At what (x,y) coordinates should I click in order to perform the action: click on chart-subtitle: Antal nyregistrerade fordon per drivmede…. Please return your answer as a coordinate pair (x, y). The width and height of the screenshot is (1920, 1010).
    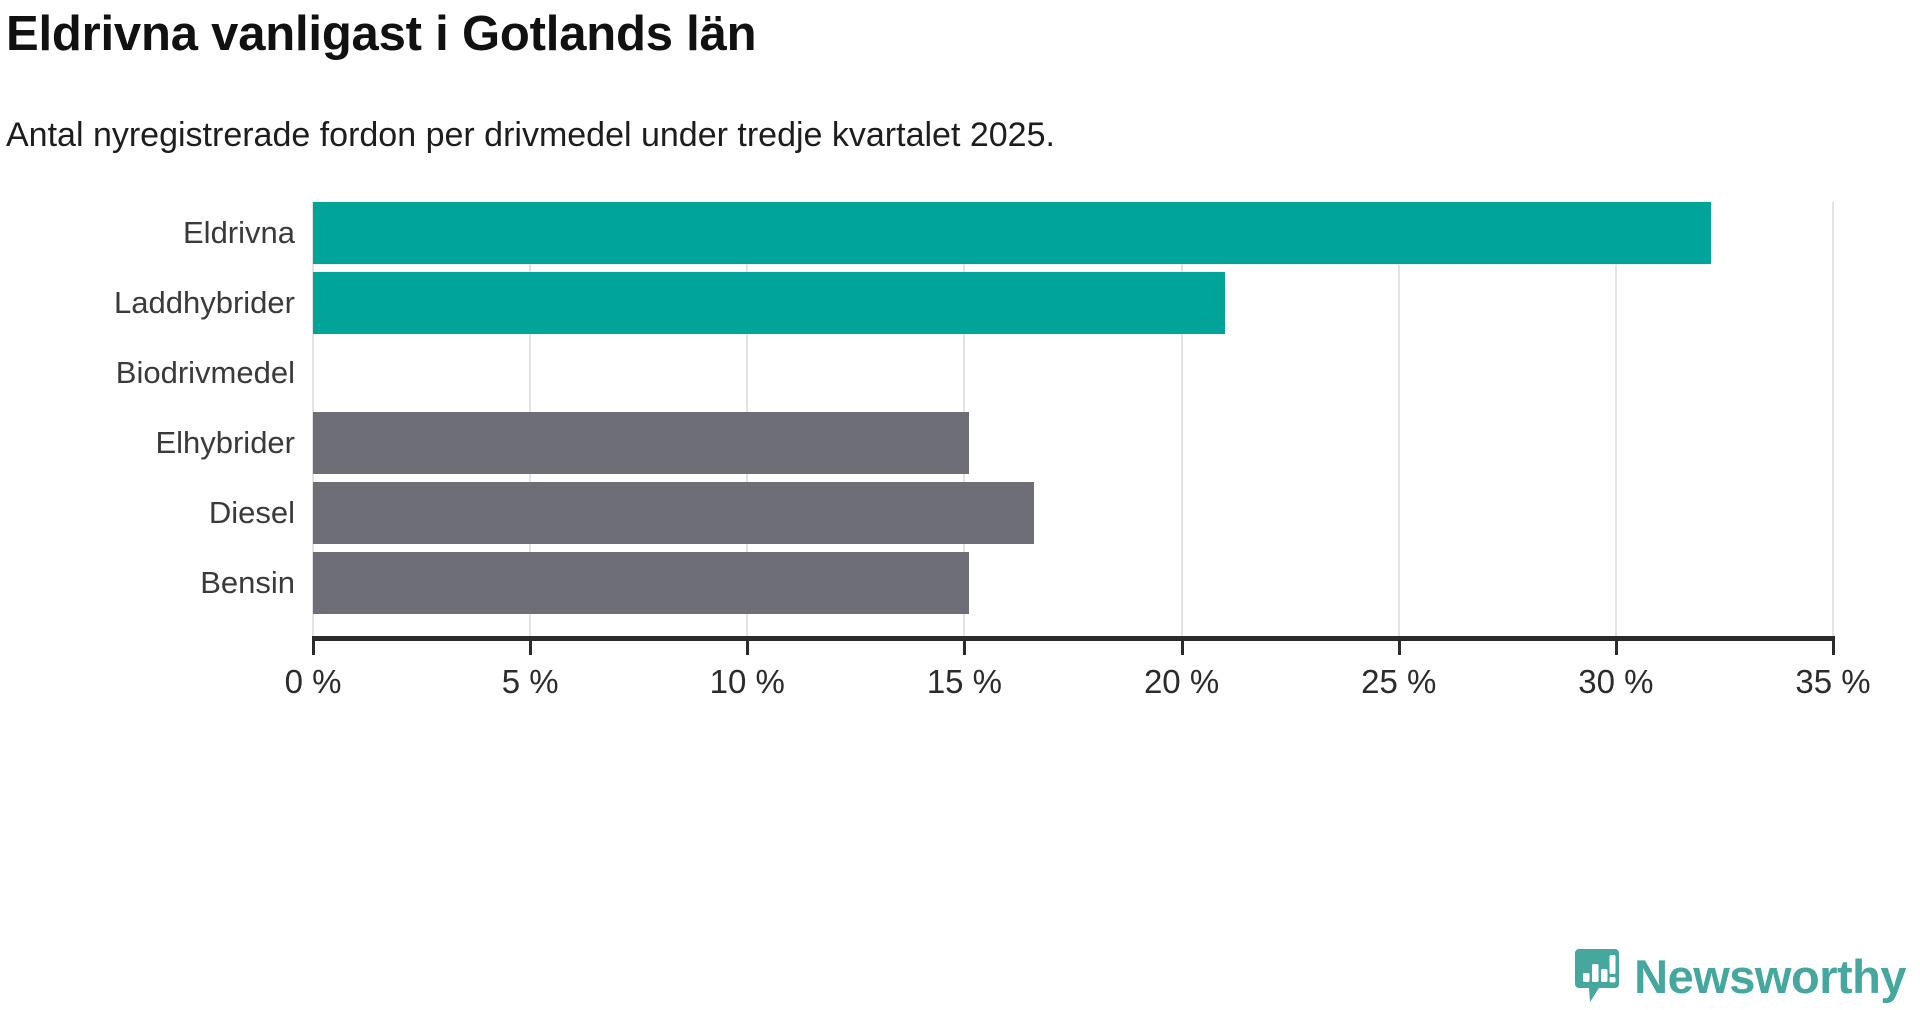
    Looking at the image, I should click on (530, 135).